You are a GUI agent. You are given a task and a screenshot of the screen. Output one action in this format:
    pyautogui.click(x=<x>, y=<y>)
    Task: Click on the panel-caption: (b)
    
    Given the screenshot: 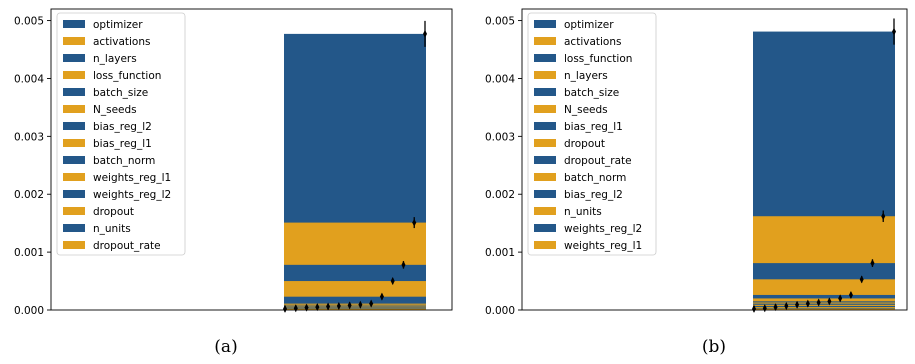 What is the action you would take?
    pyautogui.click(x=714, y=347)
    